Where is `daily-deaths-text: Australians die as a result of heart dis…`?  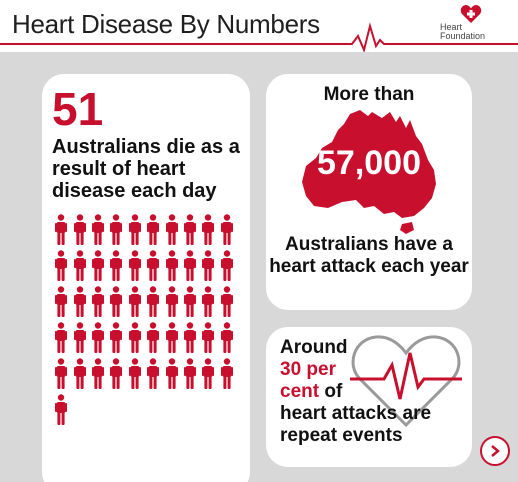 daily-deaths-text: Australians die as a result of heart dis… is located at coordinates (146, 169).